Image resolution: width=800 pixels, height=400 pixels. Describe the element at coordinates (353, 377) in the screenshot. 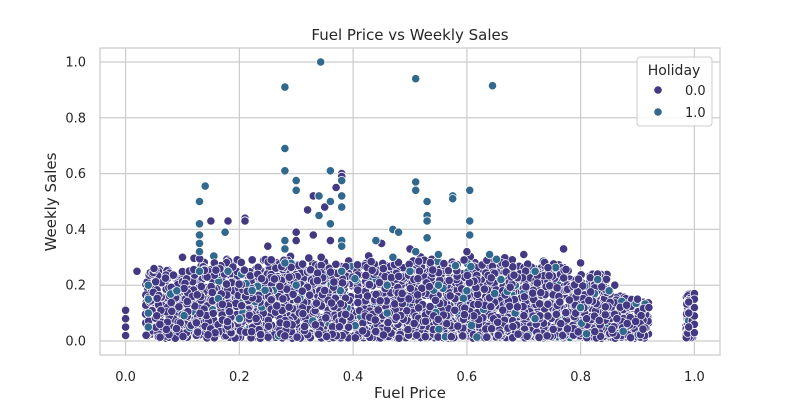

I see `x-tick-label: 0.4` at that location.